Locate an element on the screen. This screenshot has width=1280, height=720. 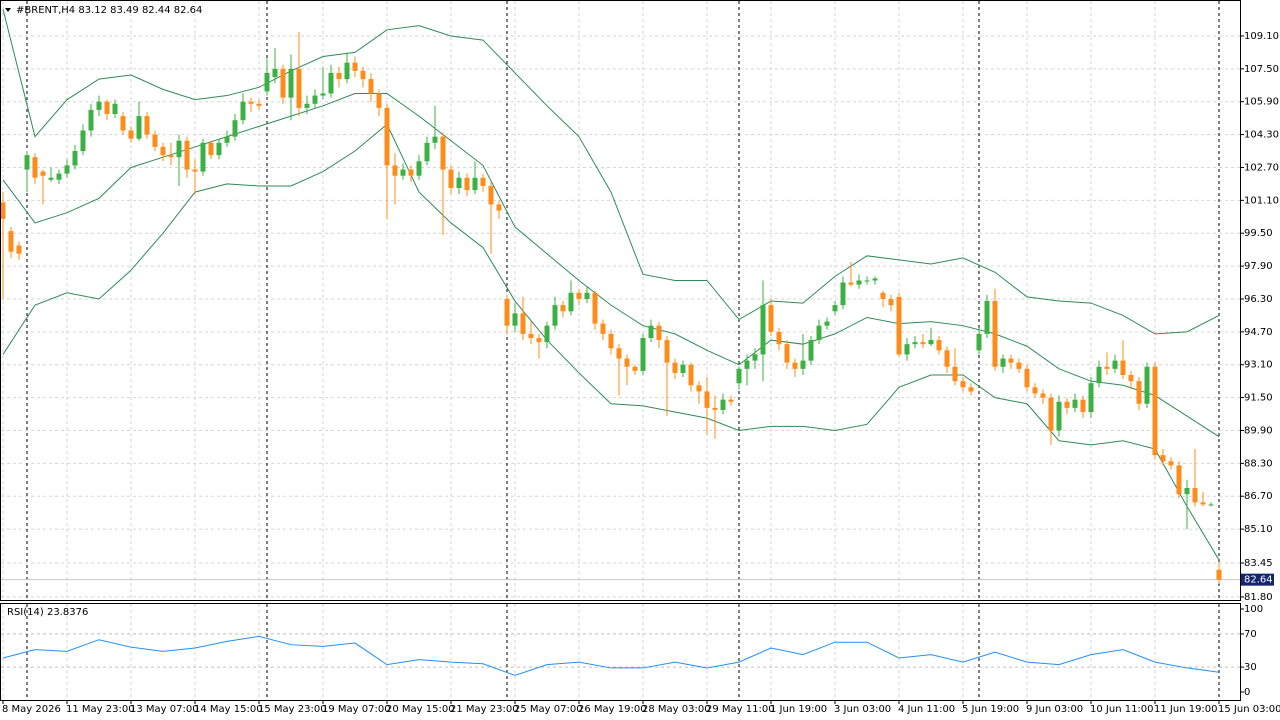
y-tick-label: 91.50 is located at coordinates (1258, 398).